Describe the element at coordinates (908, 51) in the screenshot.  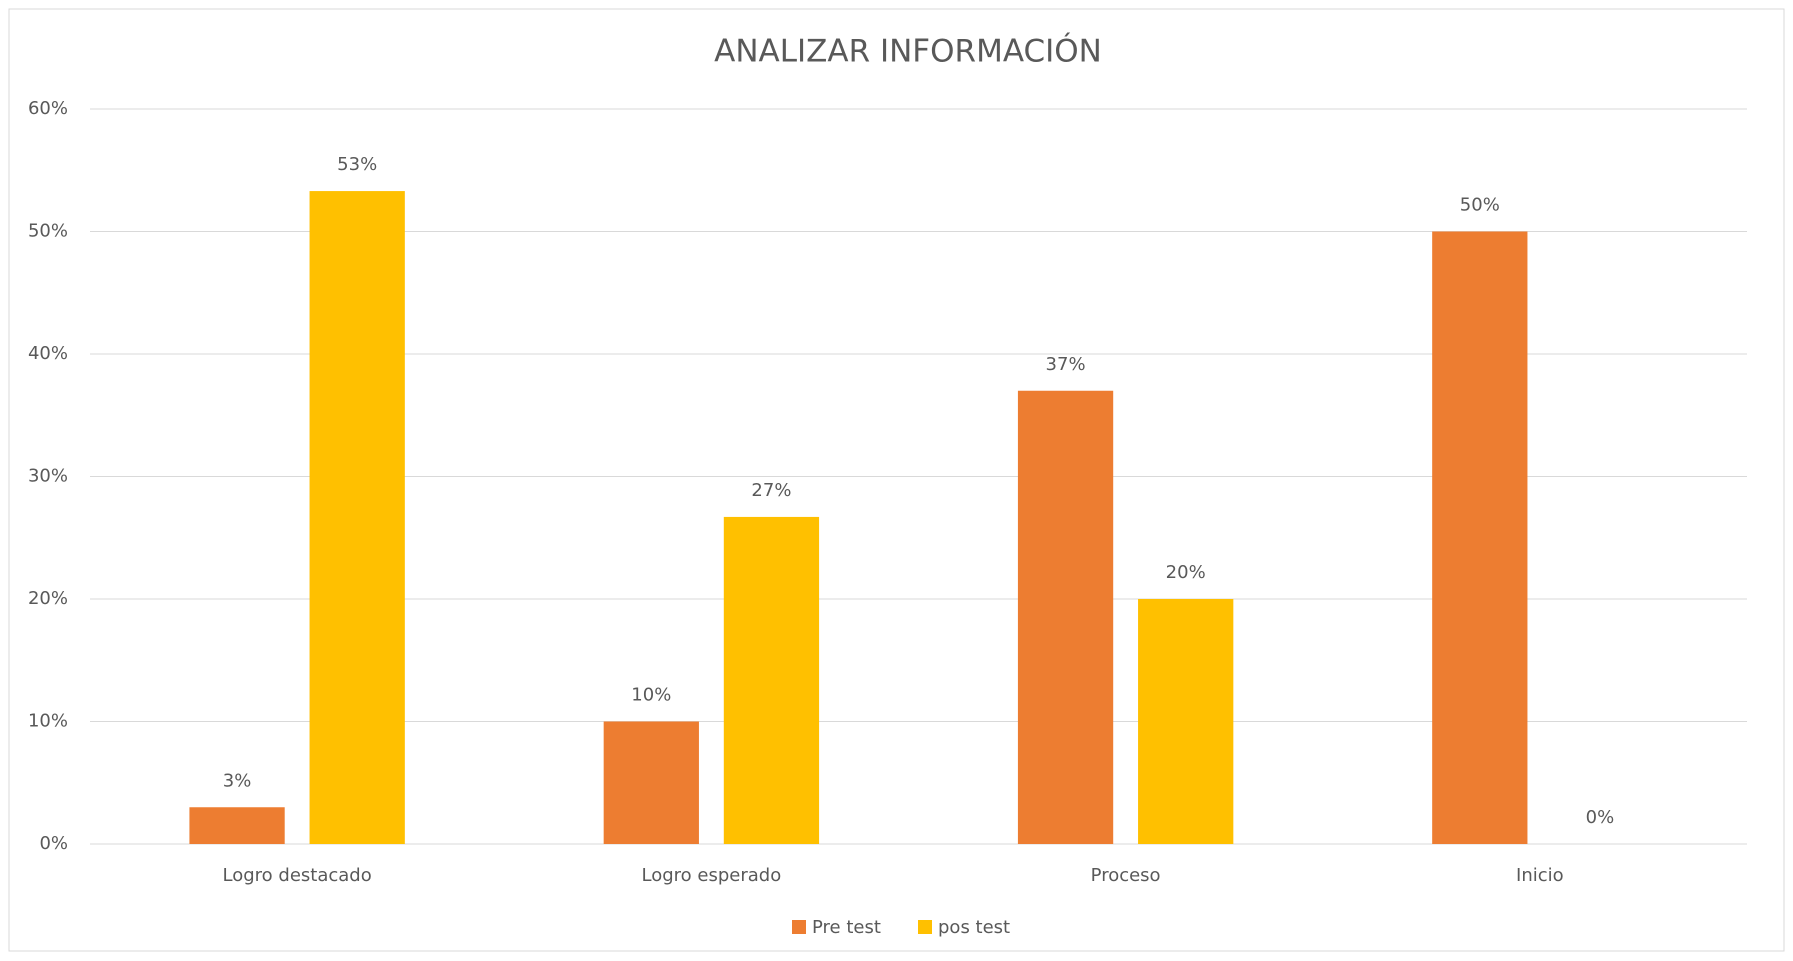
I see `chart-title: ANALIZAR INFORMACIÓN` at that location.